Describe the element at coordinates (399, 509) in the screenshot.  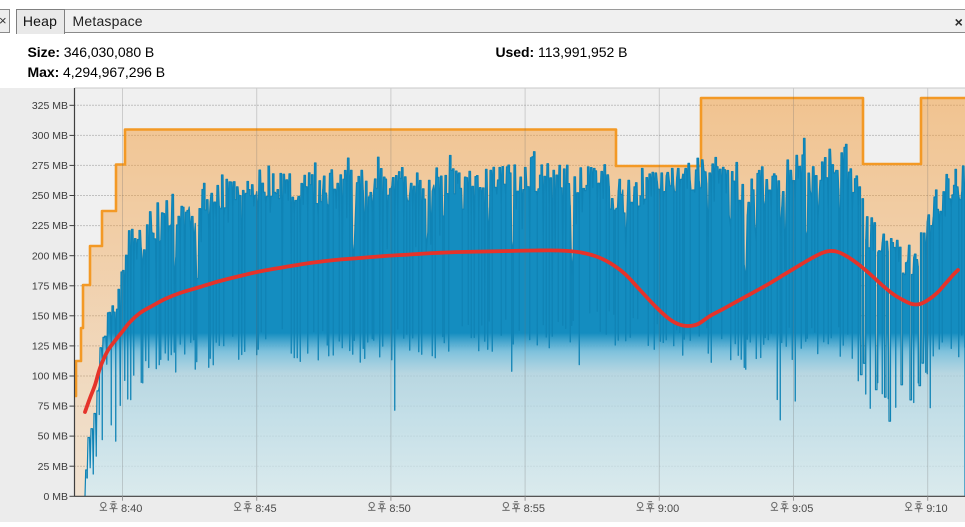
I see `svg-text: 8:50` at that location.